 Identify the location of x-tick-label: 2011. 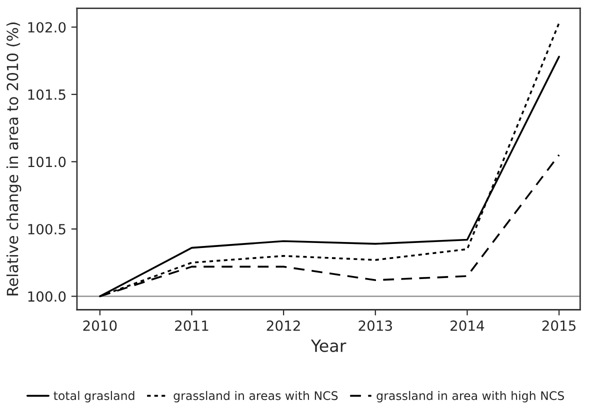
(191, 325).